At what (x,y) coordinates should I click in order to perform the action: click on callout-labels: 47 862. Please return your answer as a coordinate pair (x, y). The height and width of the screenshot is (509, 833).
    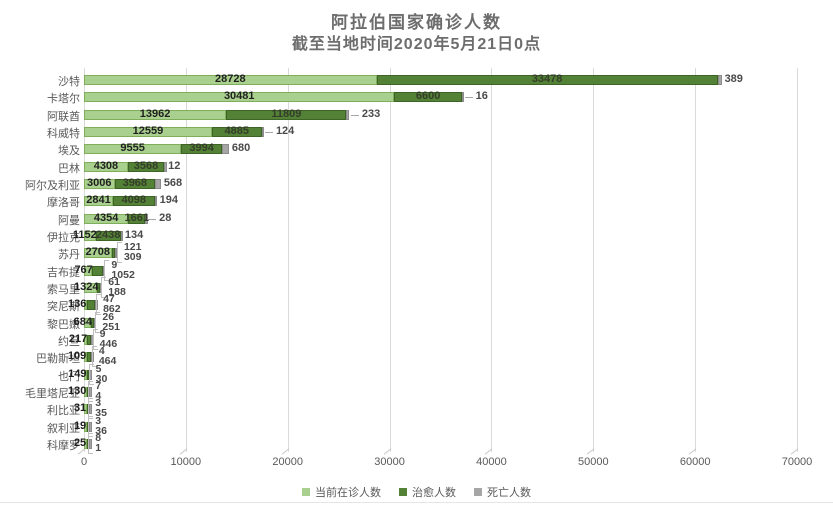
    Looking at the image, I should click on (108, 304).